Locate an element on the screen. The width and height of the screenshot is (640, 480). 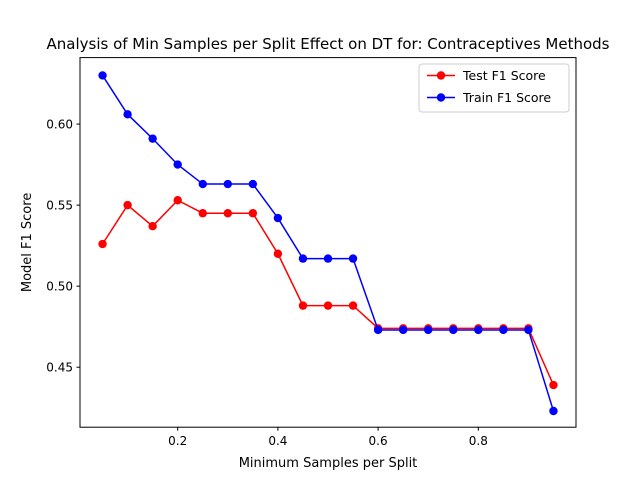
x-tick-label: 0.2 is located at coordinates (177, 441).